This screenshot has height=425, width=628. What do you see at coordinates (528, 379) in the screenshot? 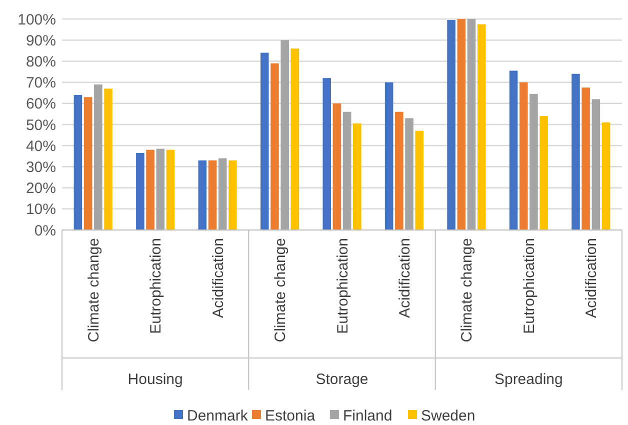
I see `text: Spreading` at bounding box center [528, 379].